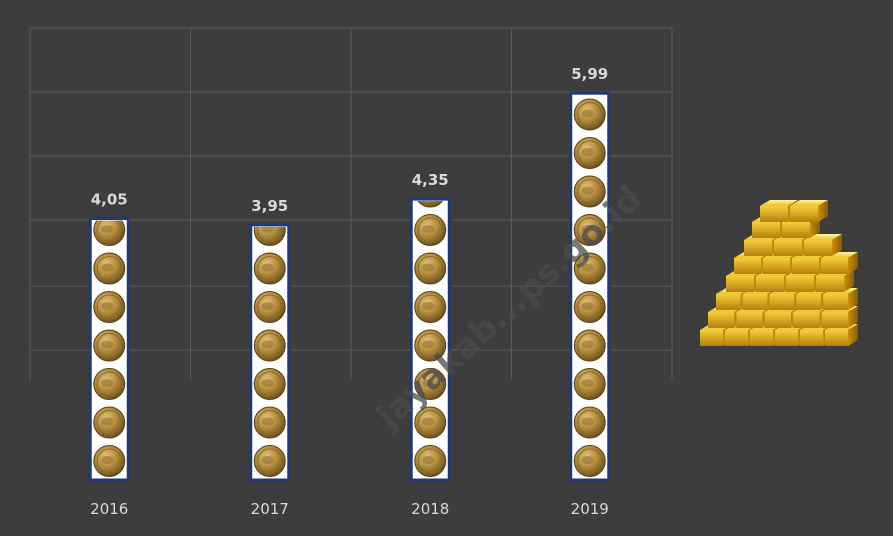  Describe the element at coordinates (430, 180) in the screenshot. I see `data-label: 4,35` at that location.